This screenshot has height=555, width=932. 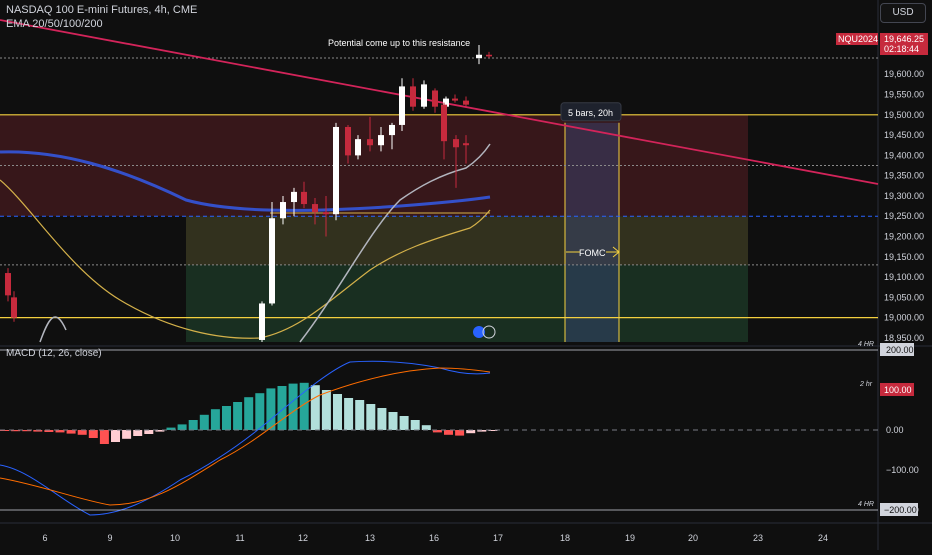 I want to click on fomc-label: FOMC, so click(x=592, y=253).